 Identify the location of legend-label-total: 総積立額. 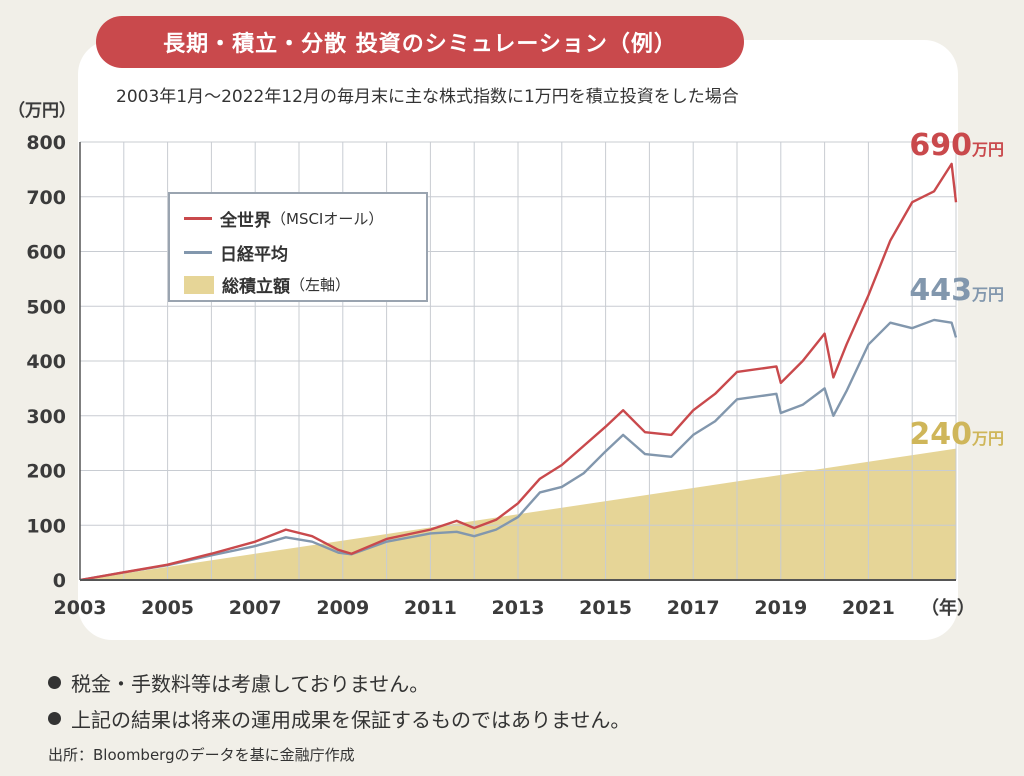
(256, 287).